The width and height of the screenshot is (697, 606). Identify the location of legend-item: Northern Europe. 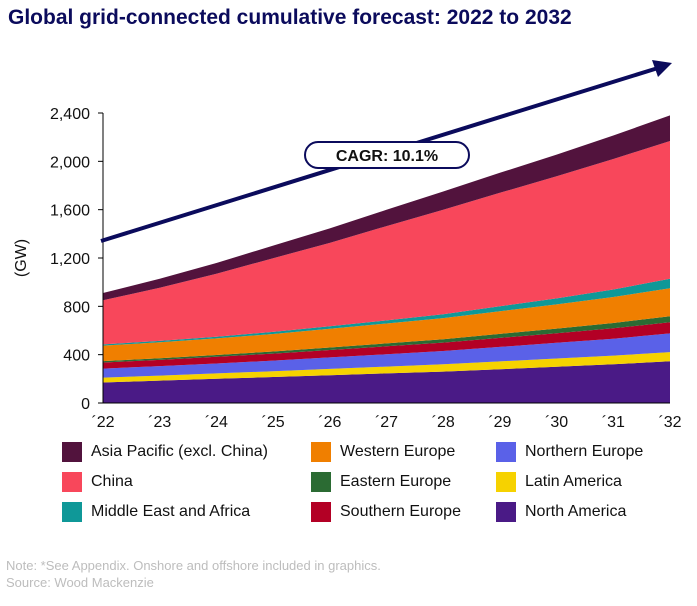
(569, 452).